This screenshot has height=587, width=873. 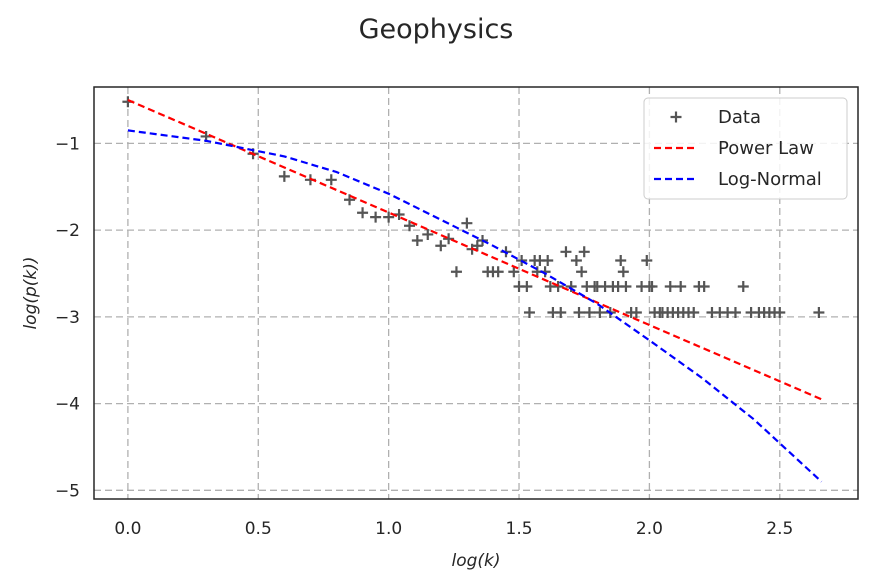 What do you see at coordinates (127, 529) in the screenshot?
I see `x-tick-label: 0.0` at bounding box center [127, 529].